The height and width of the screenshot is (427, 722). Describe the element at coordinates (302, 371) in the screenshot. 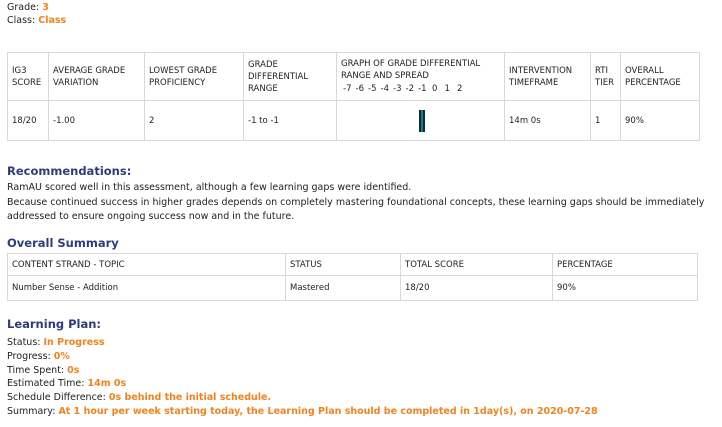

I see `plan-time-spent: Time Spent: 0s` at that location.